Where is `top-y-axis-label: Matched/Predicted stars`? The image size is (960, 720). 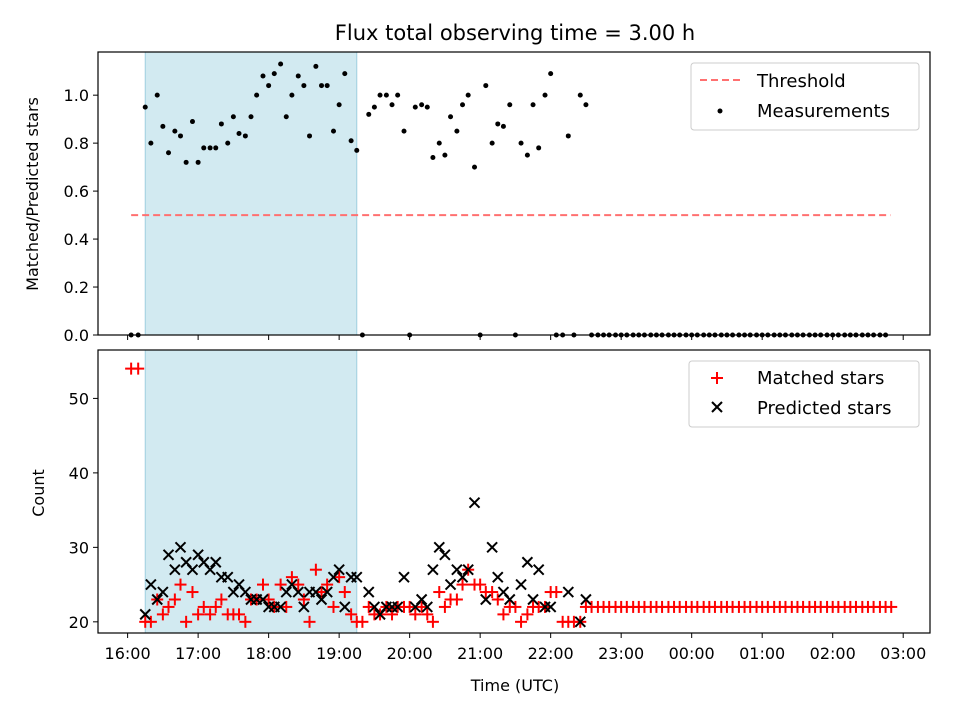
top-y-axis-label: Matched/Predicted stars is located at coordinates (32, 194).